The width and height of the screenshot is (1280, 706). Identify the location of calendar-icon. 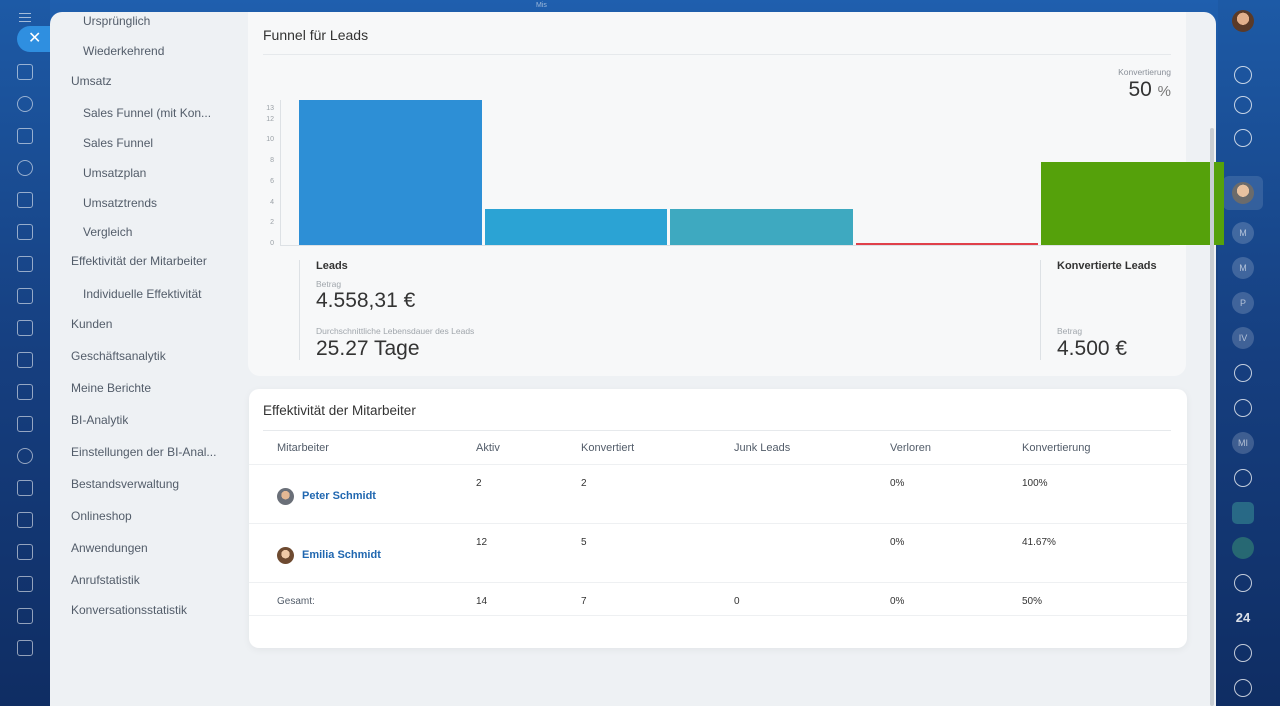
(25, 296).